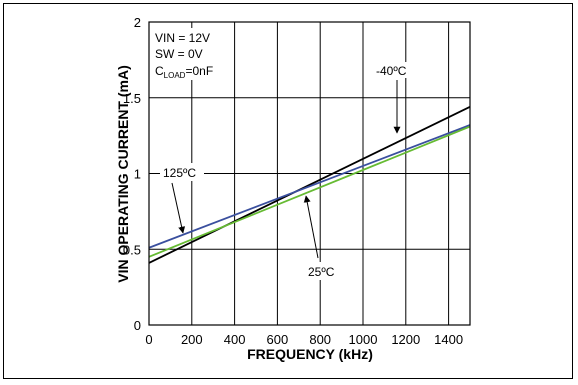 The image size is (578, 385). Describe the element at coordinates (278, 339) in the screenshot. I see `x-tick-label: 600` at that location.